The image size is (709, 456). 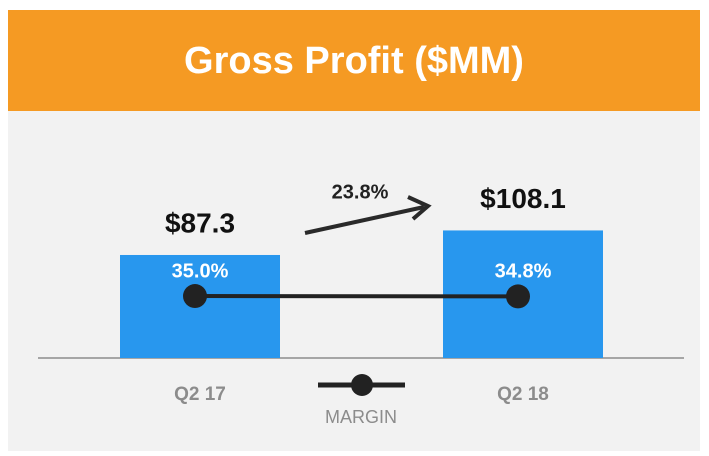 I want to click on value-label: $108.1, so click(x=523, y=198).